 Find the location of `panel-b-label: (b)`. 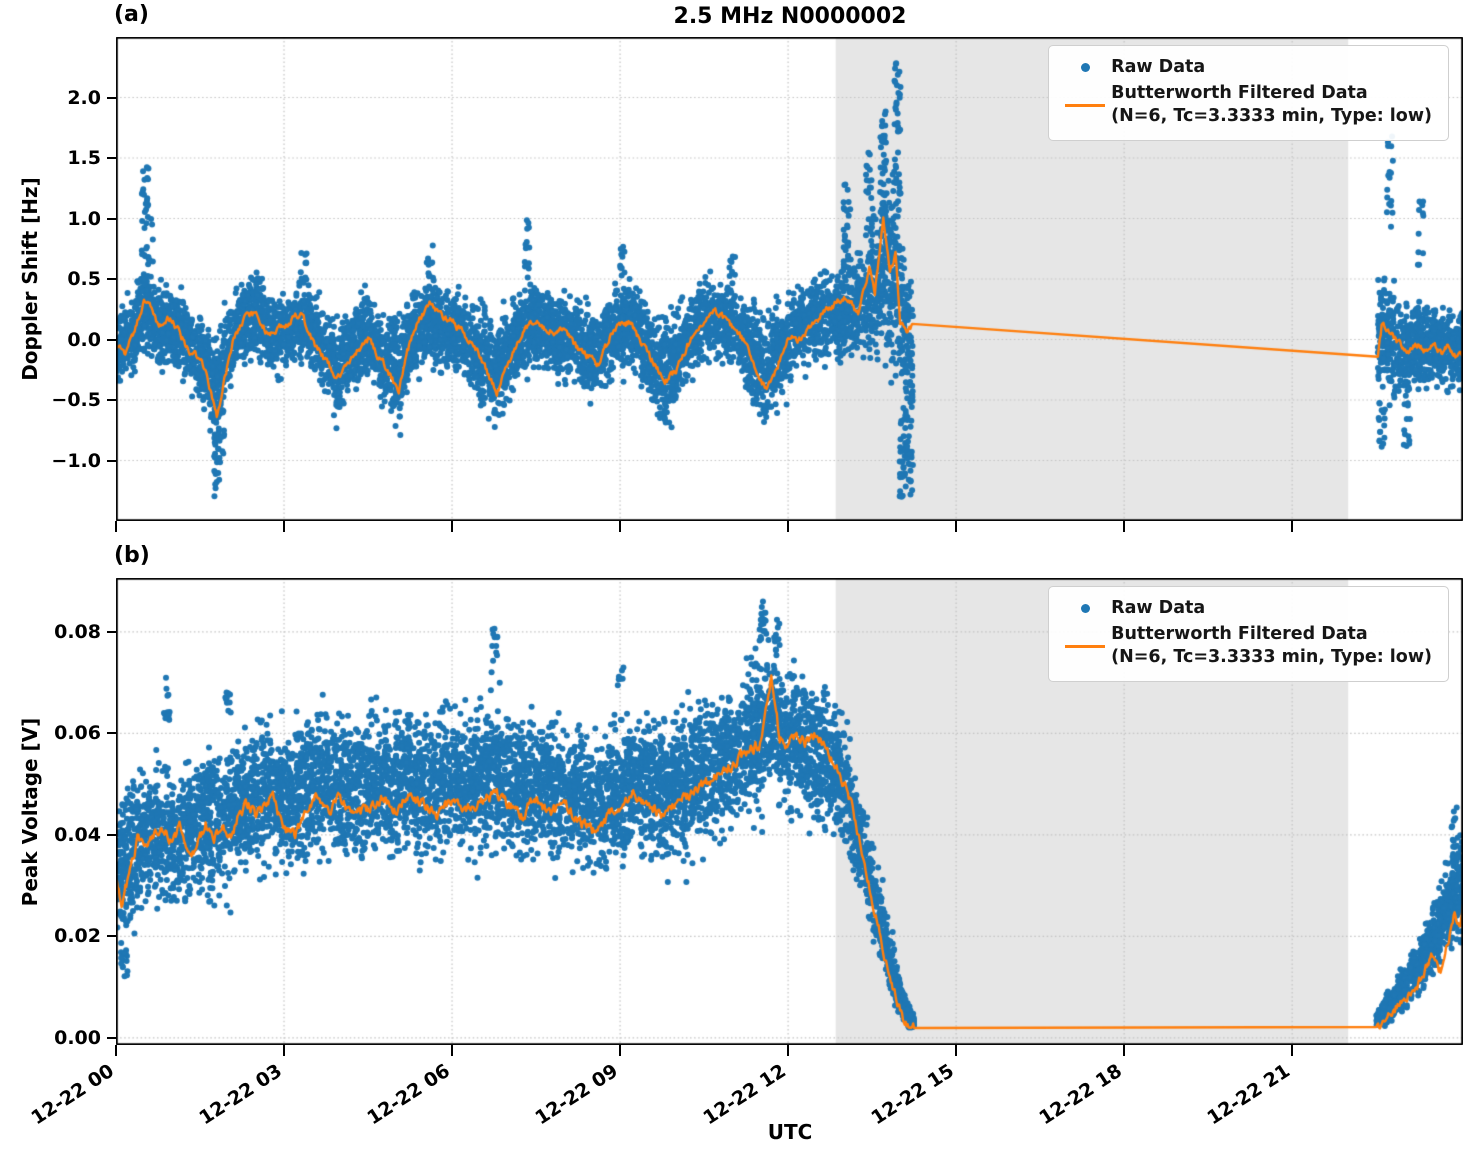

panel-b-label: (b) is located at coordinates (132, 555).